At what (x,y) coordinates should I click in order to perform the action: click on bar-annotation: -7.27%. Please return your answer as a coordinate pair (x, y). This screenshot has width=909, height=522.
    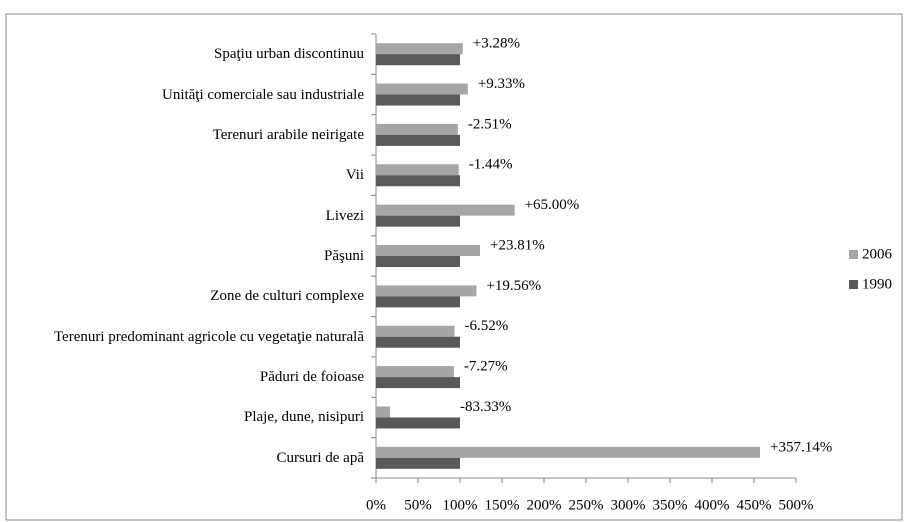
    Looking at the image, I should click on (486, 367).